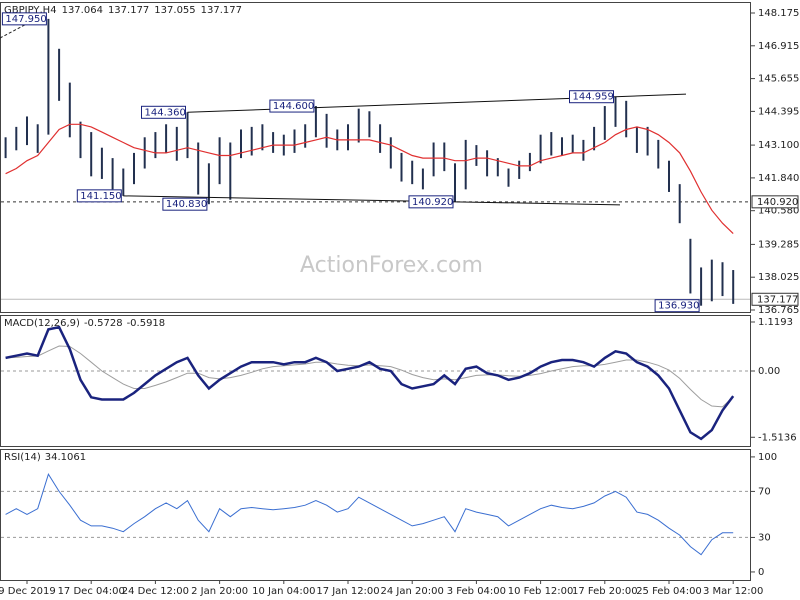 The height and width of the screenshot is (600, 800). What do you see at coordinates (283, 591) in the screenshot?
I see `x-tick-label: 10 Jan 04:00` at bounding box center [283, 591].